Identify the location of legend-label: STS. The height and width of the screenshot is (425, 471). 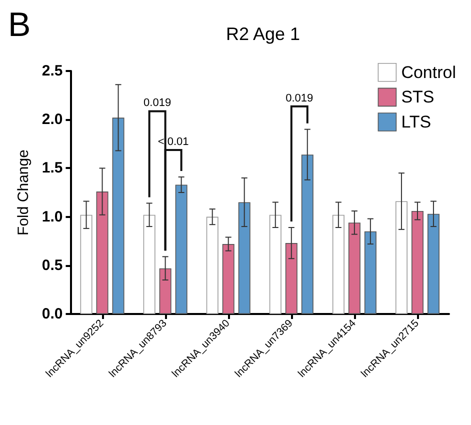
(417, 97).